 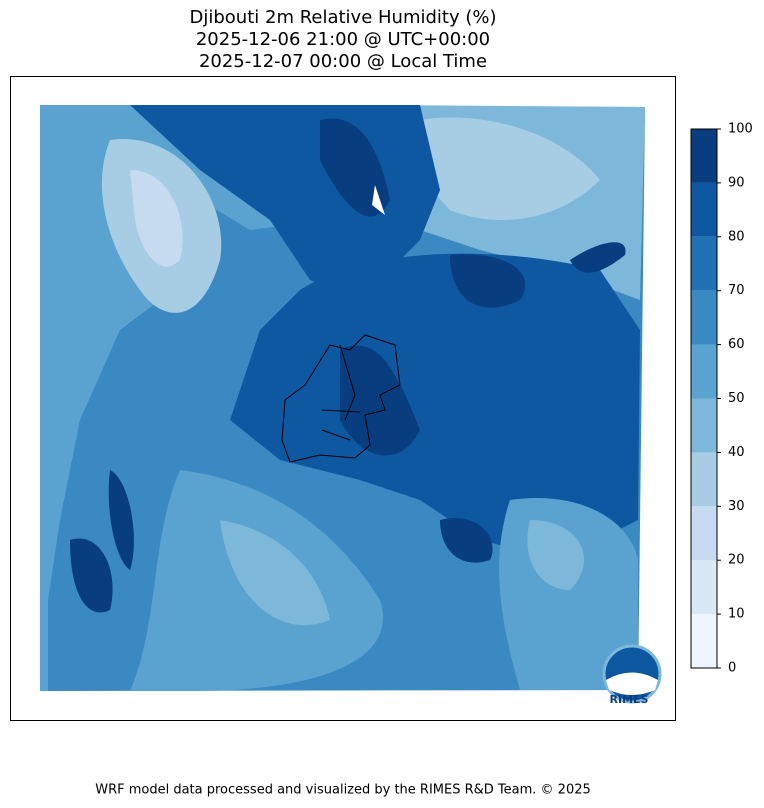 What do you see at coordinates (343, 39) in the screenshot?
I see `title-line: 2025-12-06 21:00 @ UTC+00:00` at bounding box center [343, 39].